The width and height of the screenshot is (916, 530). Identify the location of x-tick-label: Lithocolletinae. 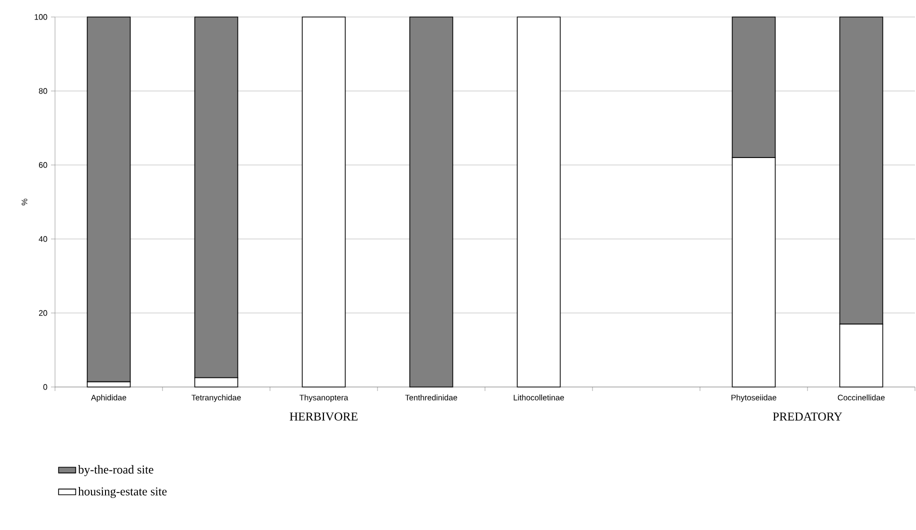
(539, 397).